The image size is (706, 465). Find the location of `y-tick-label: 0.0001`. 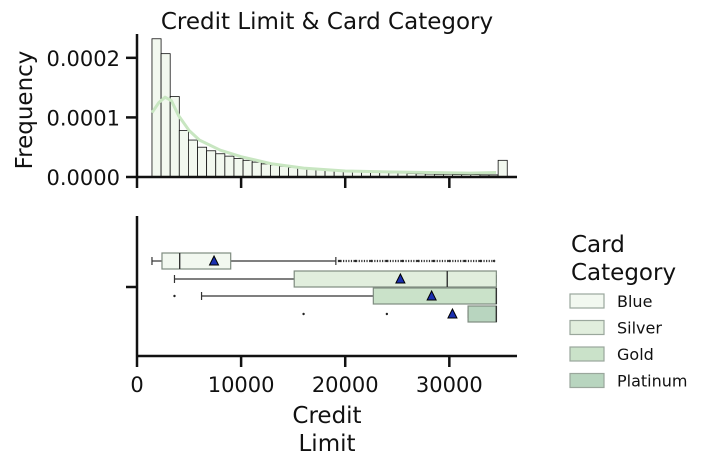

y-tick-label: 0.0001 is located at coordinates (83, 118).